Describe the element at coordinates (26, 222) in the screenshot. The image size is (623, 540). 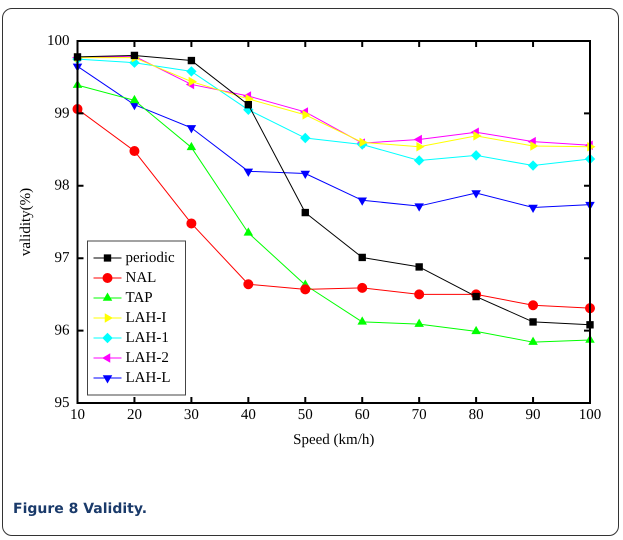
I see `y-axis-title: validity(%)` at that location.